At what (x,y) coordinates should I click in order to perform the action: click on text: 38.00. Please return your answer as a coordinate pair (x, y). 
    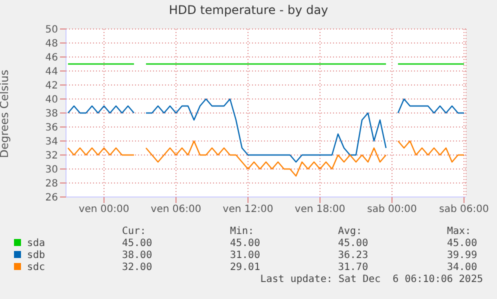
    Looking at the image, I should click on (137, 255).